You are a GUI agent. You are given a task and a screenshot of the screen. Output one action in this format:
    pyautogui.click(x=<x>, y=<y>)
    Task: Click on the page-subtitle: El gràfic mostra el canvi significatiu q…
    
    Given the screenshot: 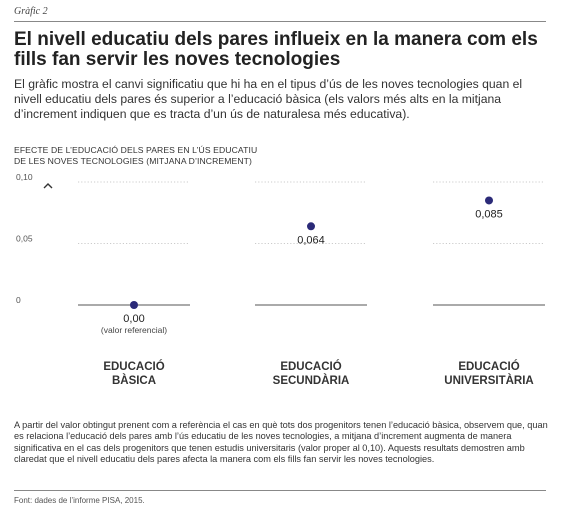 What is the action you would take?
    pyautogui.click(x=268, y=99)
    